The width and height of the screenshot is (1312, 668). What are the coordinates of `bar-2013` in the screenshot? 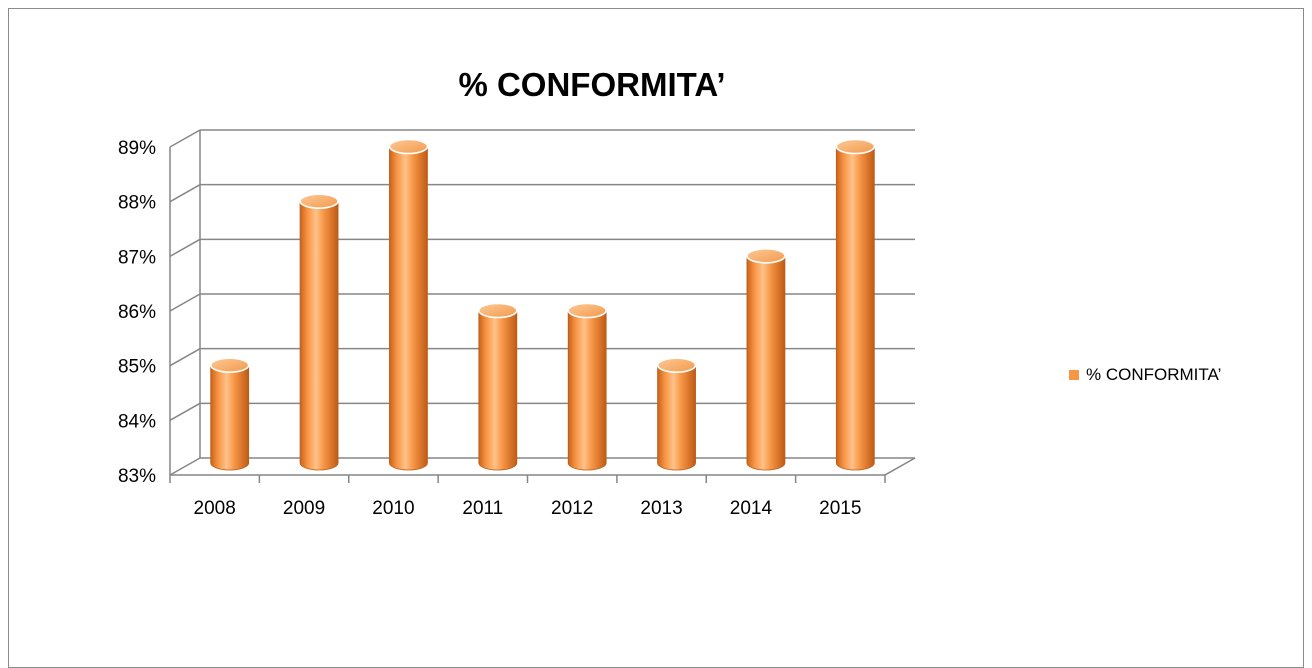 It's located at (676, 414).